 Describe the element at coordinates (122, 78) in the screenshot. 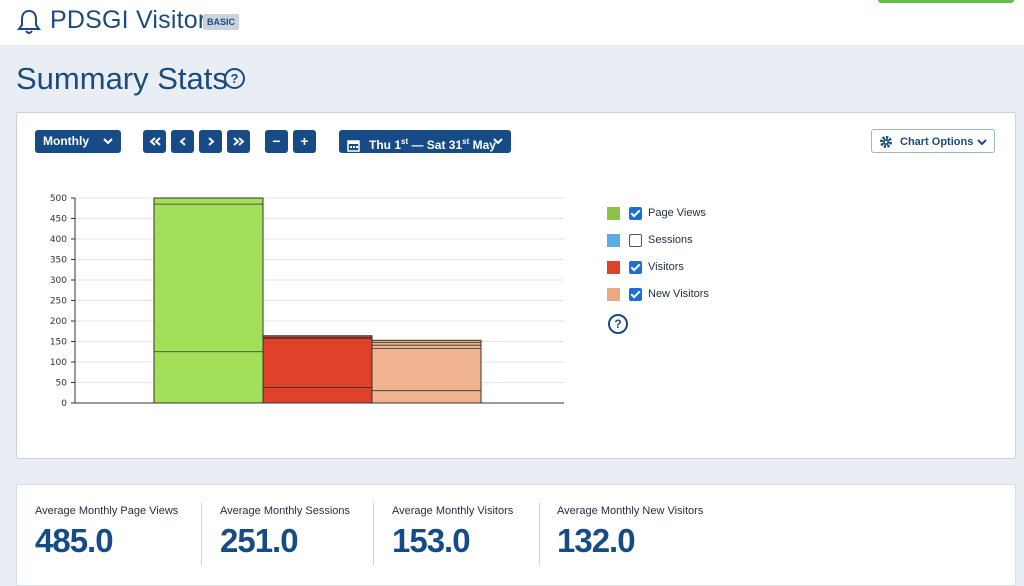

I see `page-title: Summary Stats` at that location.